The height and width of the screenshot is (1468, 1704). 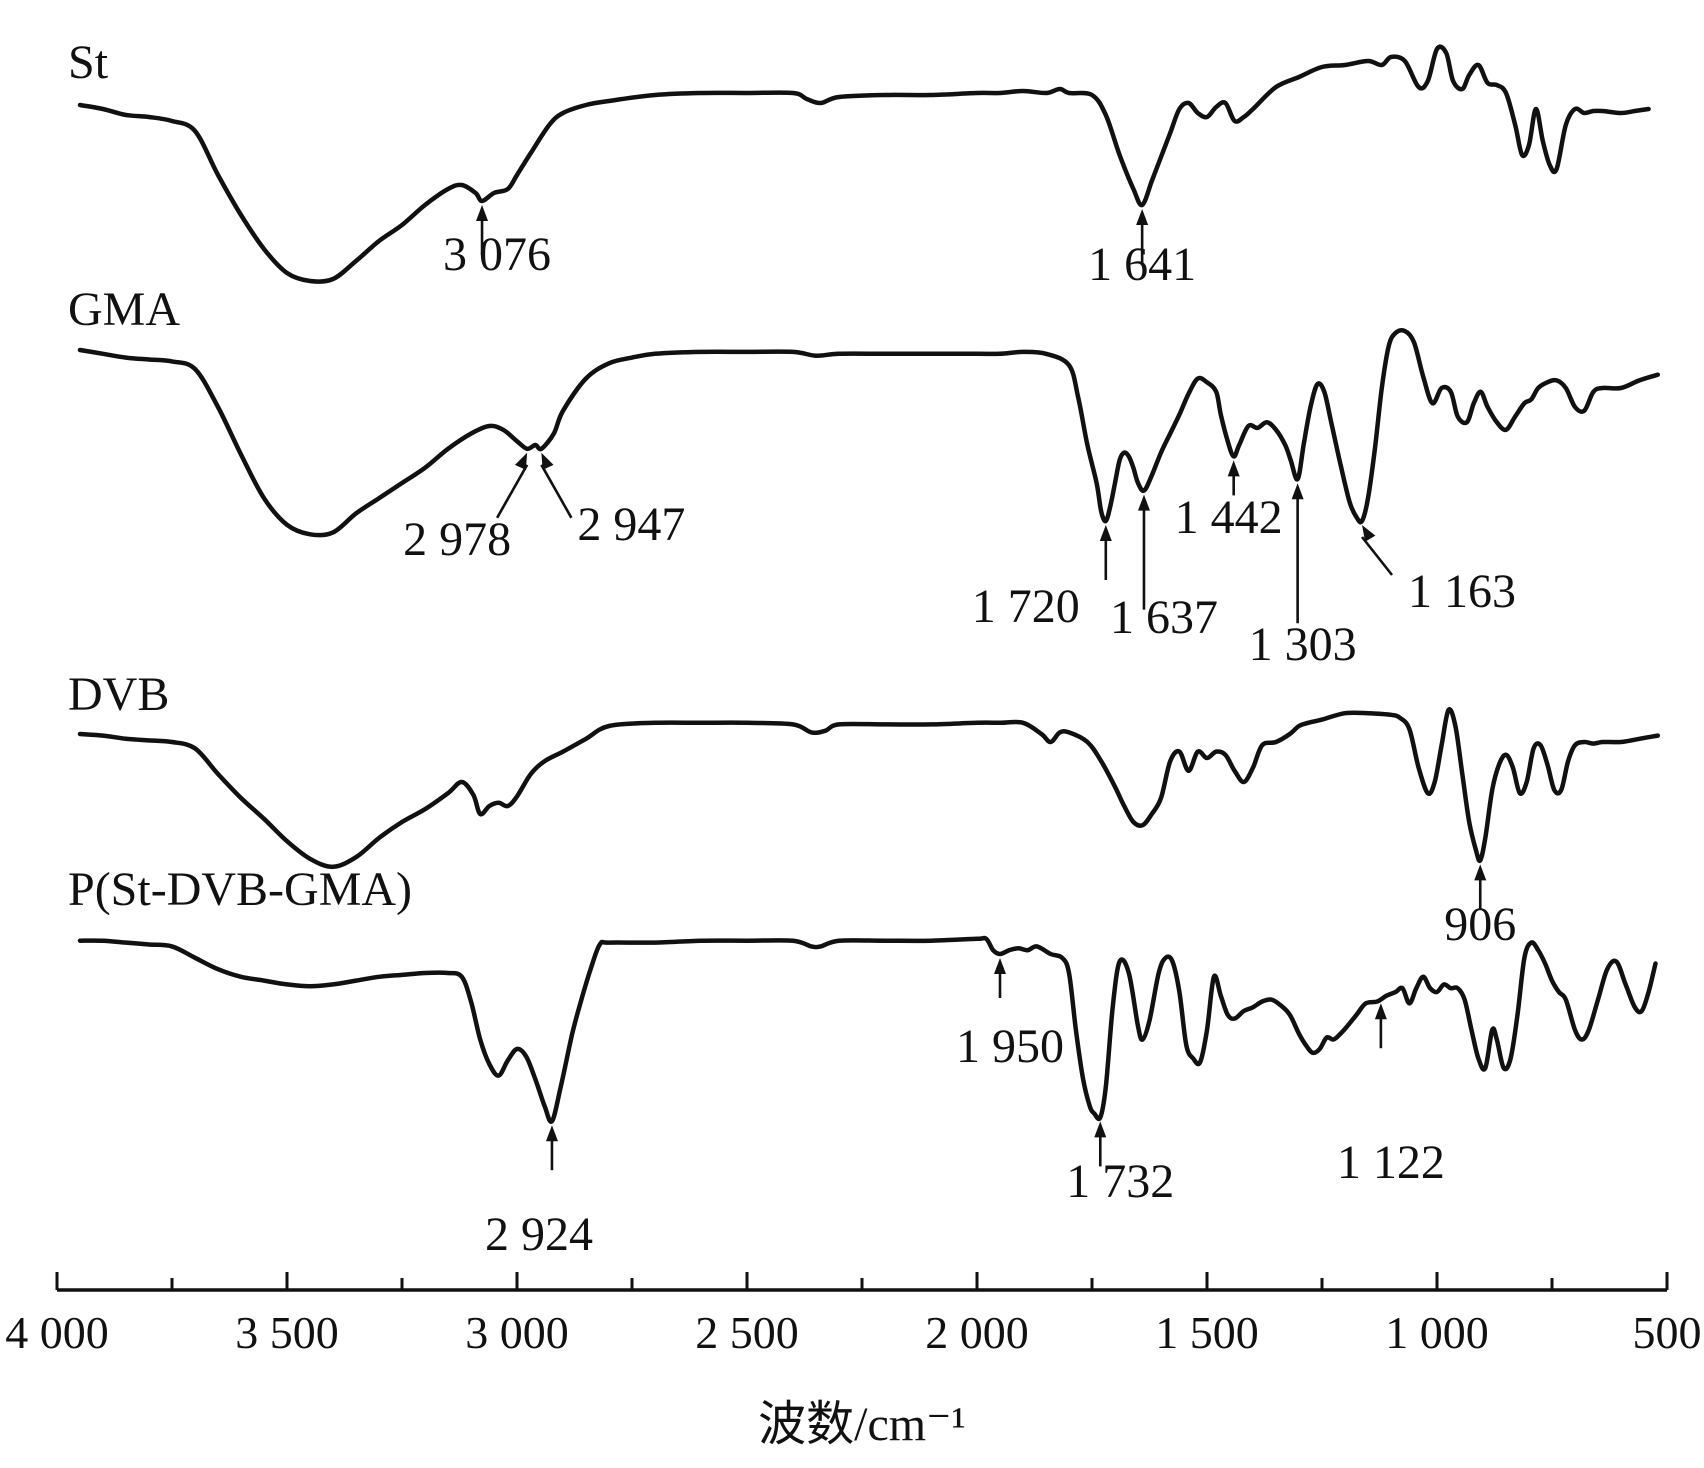 I want to click on x-tick-label: 500, so click(x=1667, y=1332).